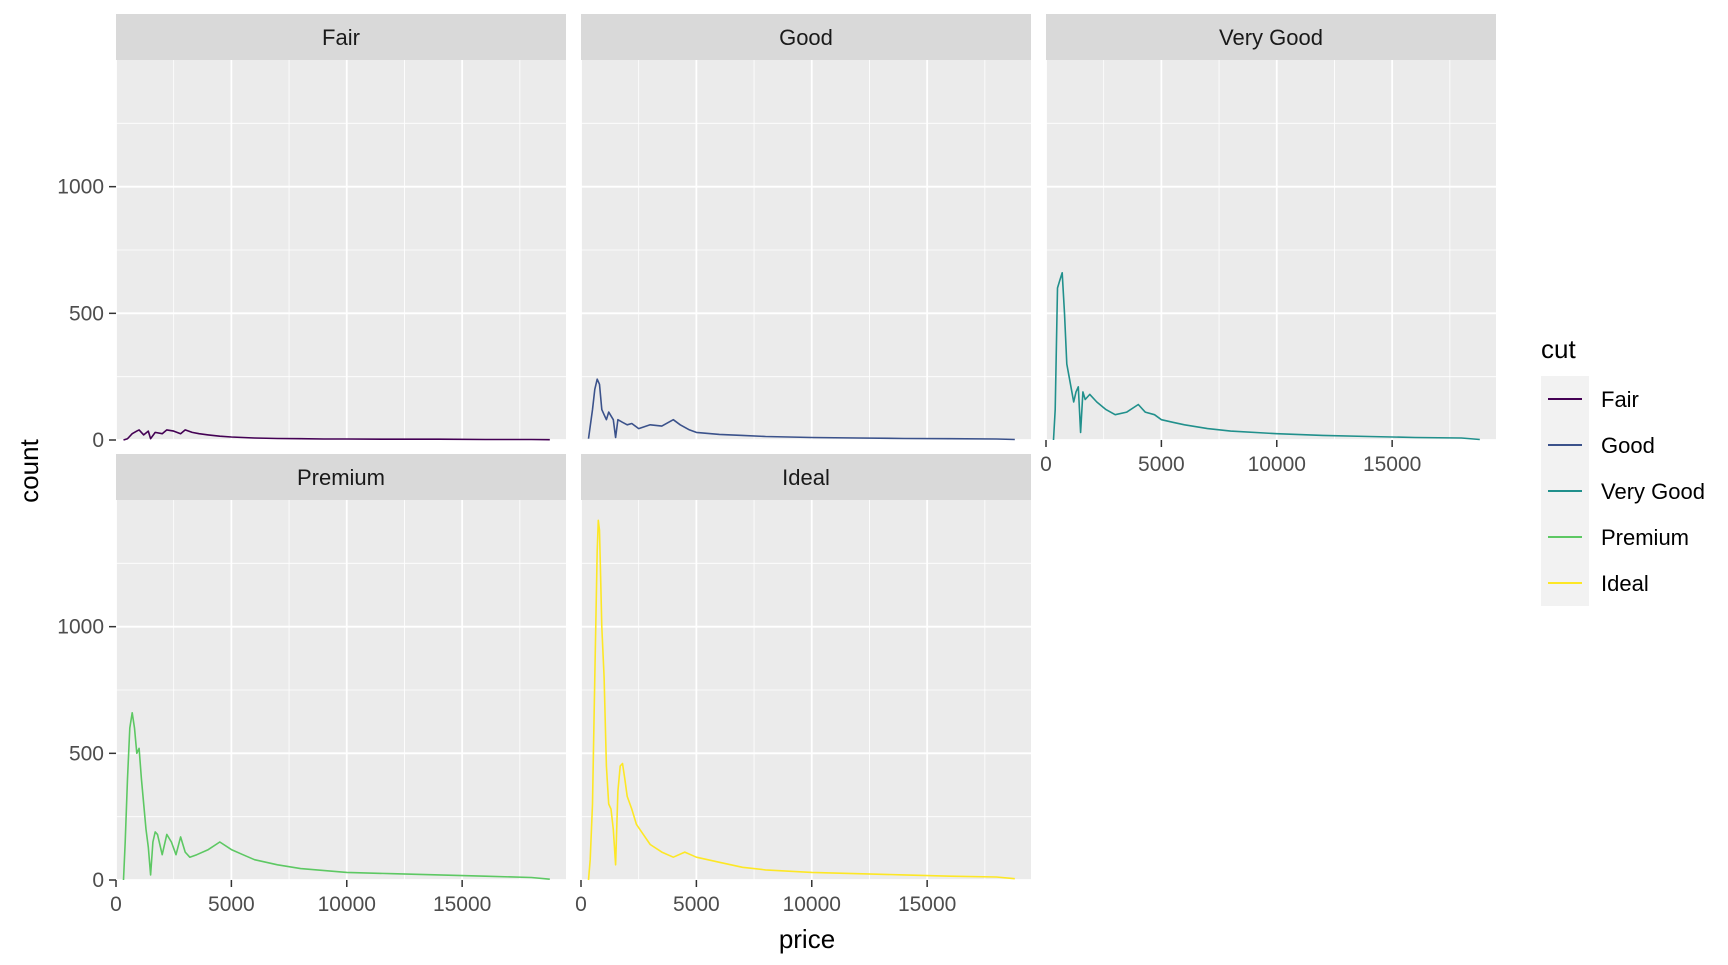 The width and height of the screenshot is (1728, 965). Describe the element at coordinates (805, 227) in the screenshot. I see `facet-panel-good: Good` at that location.